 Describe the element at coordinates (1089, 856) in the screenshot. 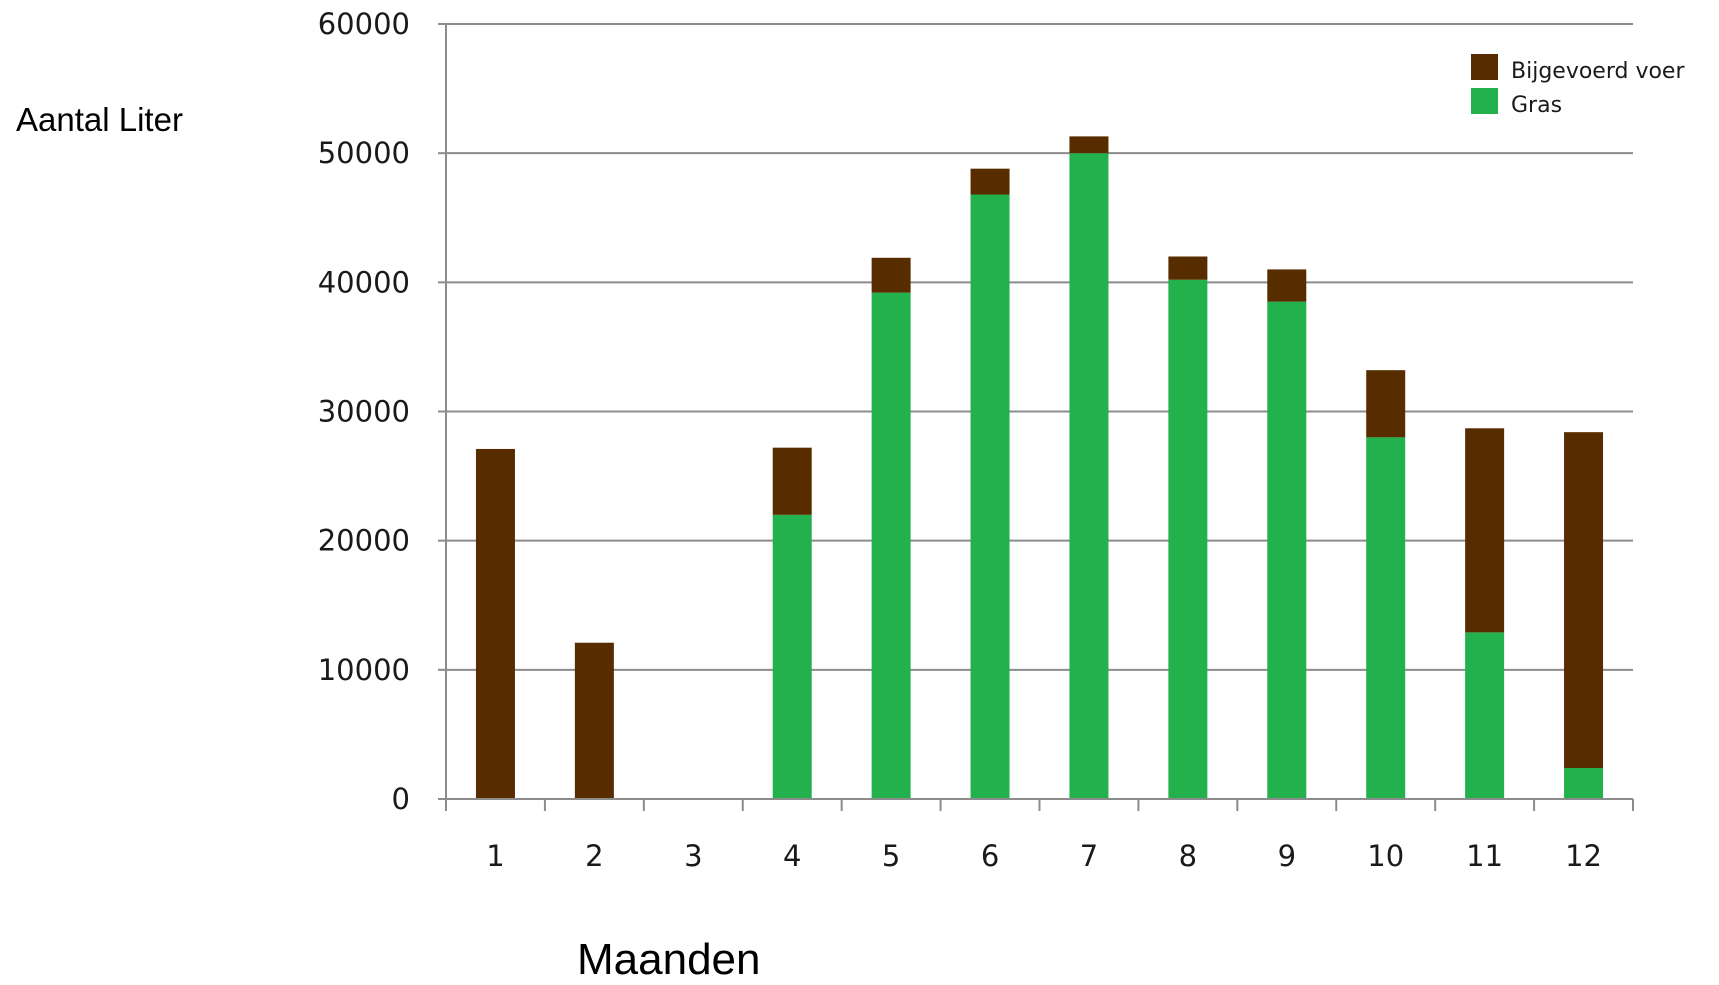

I see `x-tick-label: 7` at that location.